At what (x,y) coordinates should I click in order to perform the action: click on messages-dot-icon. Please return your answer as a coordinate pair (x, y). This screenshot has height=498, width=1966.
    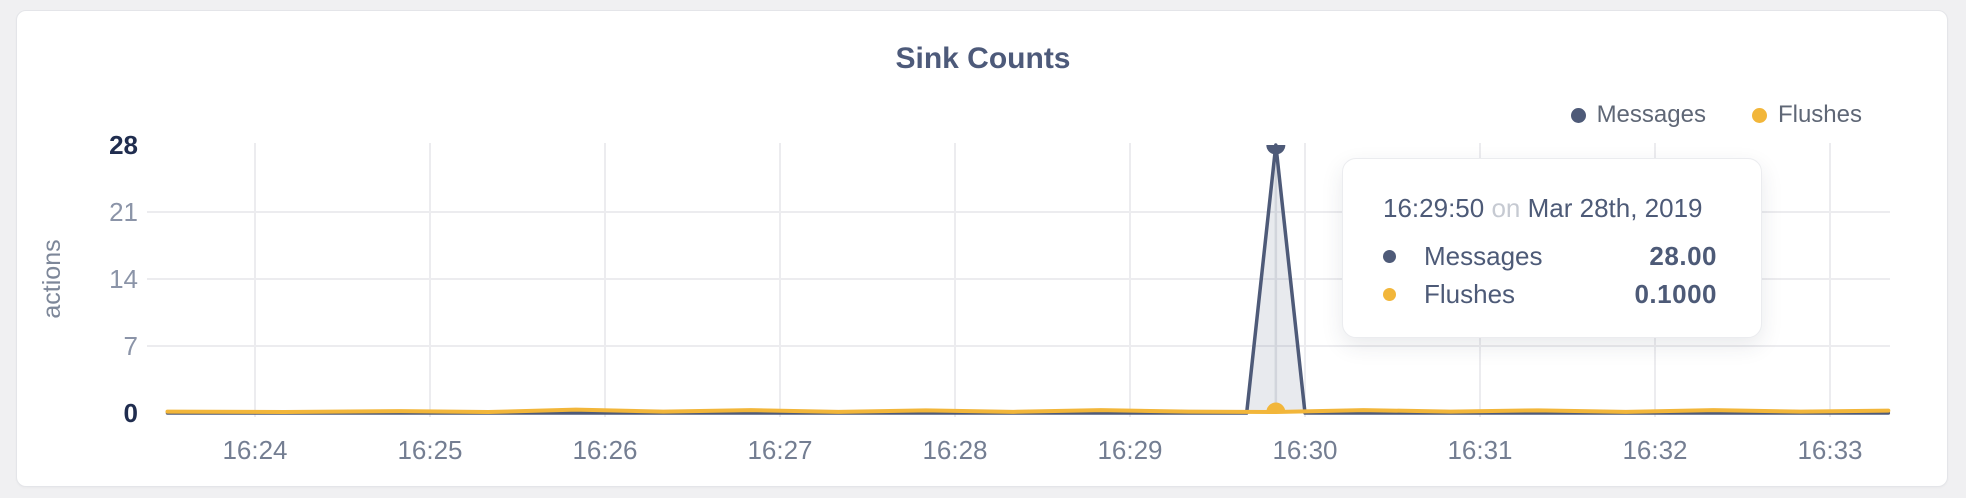
    Looking at the image, I should click on (1389, 256).